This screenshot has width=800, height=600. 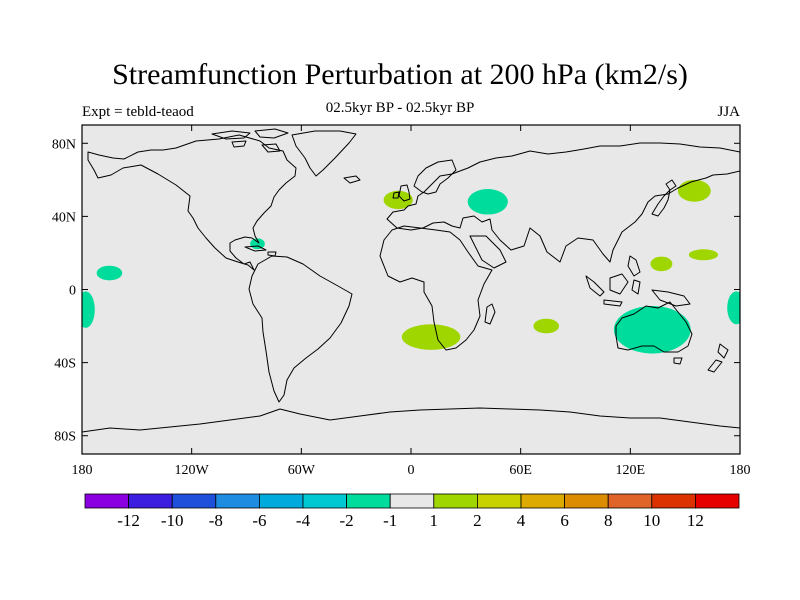 I want to click on colorbar-label: -10, so click(x=172, y=520).